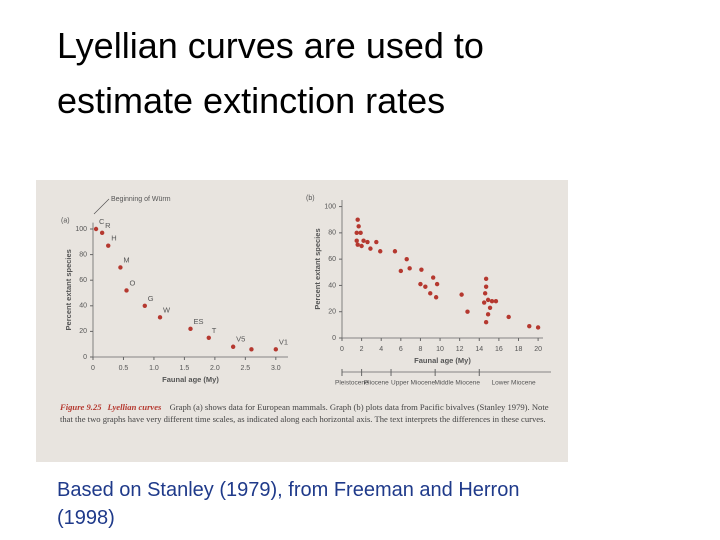  What do you see at coordinates (413, 383) in the screenshot?
I see `epoch-name: Upper Miocene` at bounding box center [413, 383].